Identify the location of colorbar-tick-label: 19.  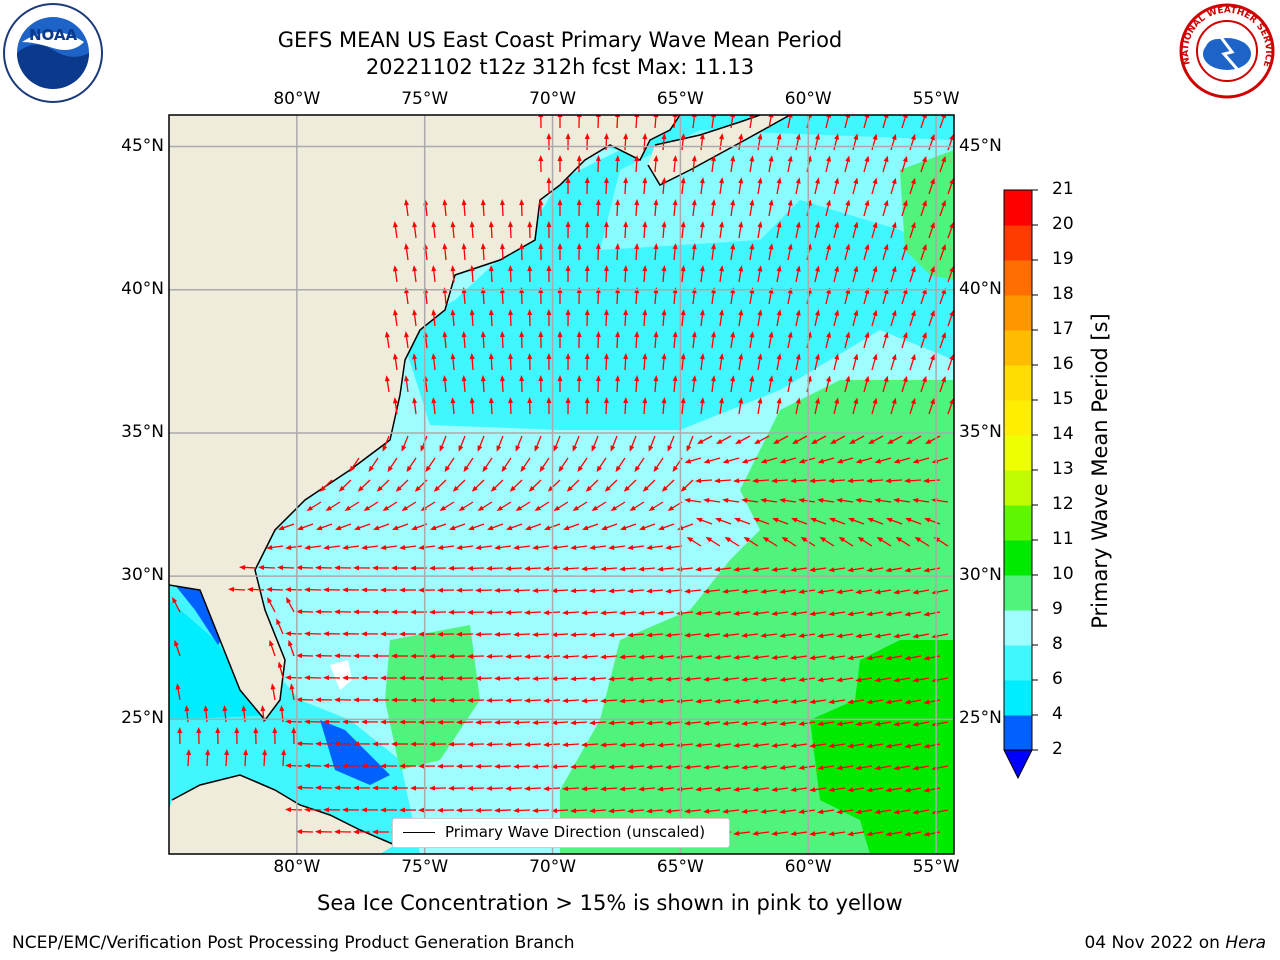
(1063, 259).